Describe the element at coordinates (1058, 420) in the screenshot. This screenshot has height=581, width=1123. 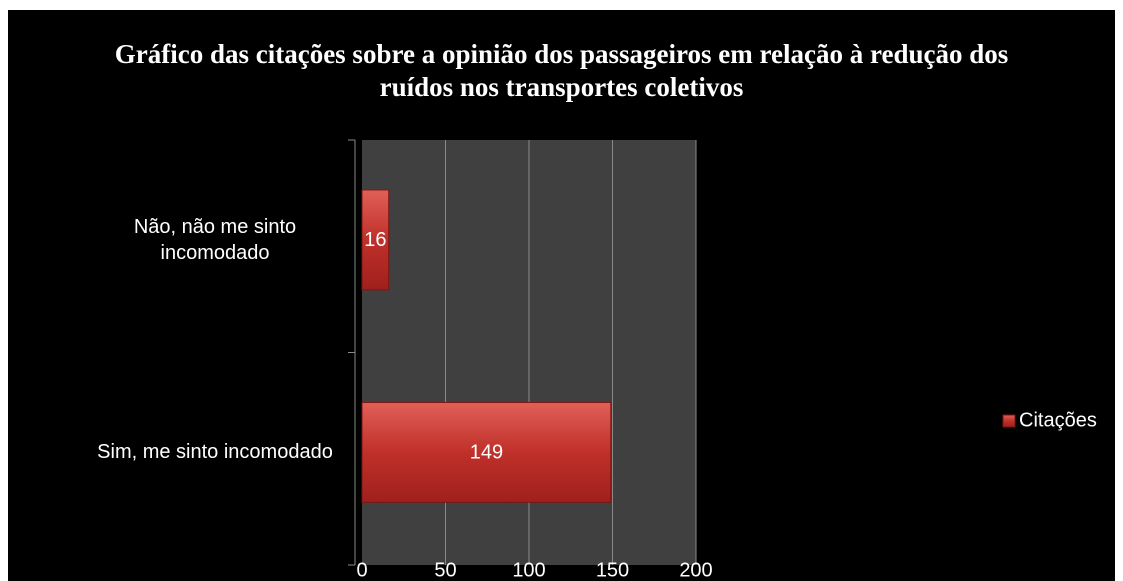
I see `legend-label: Citações` at that location.